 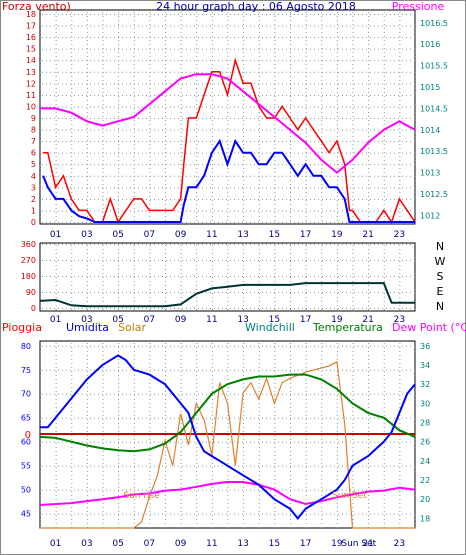 I want to click on wind-chart-title: 24 hour graph day : 06 Agosto 2018, so click(x=256, y=6).